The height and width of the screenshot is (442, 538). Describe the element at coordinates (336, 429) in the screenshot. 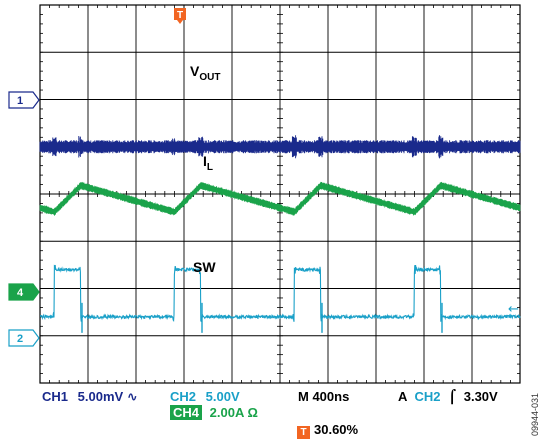

I see `trigger-position-value: 30.60%` at that location.